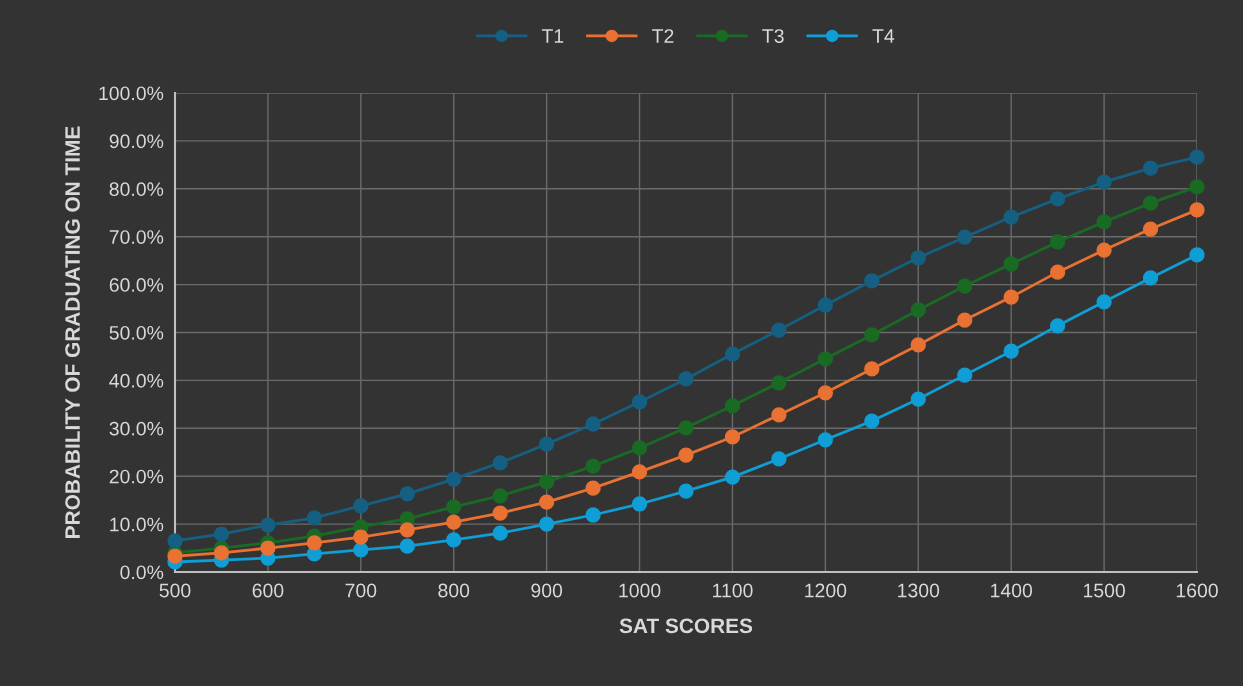  What do you see at coordinates (136, 285) in the screenshot?
I see `y-tick-label: 60.0%` at bounding box center [136, 285].